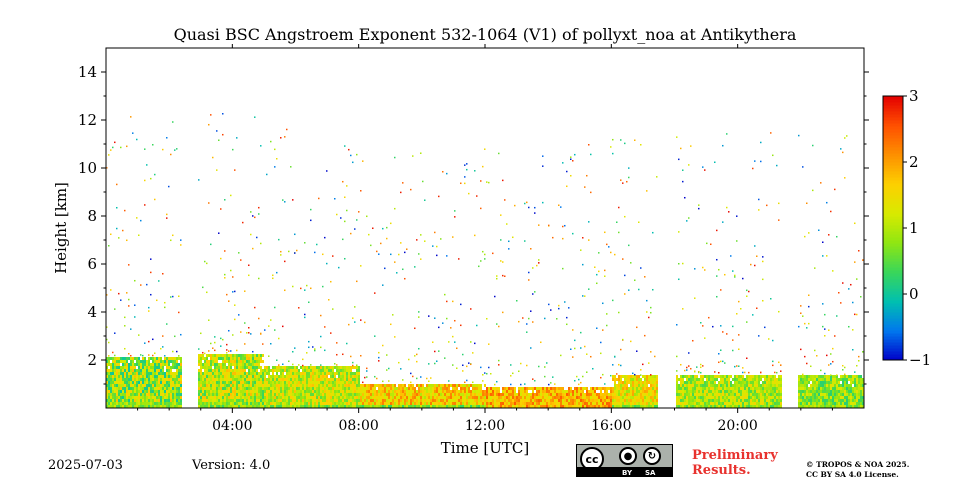 This screenshot has height=480, width=960. What do you see at coordinates (852, 474) in the screenshot?
I see `copyright-line-2: CC BY SA 4.0 License.` at bounding box center [852, 474].